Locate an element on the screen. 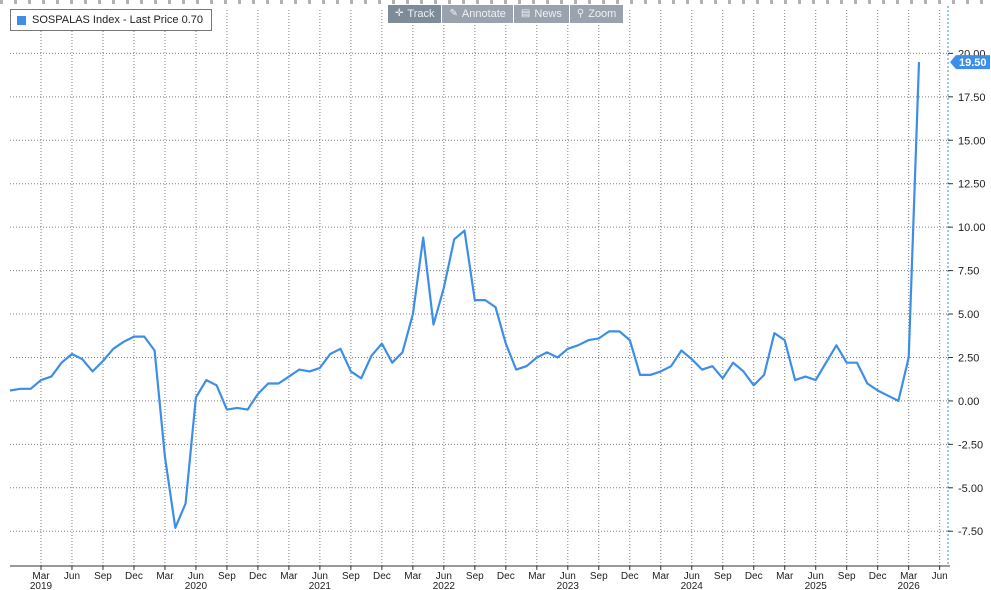 This screenshot has height=590, width=991. annotate-button: ✎ Annotate is located at coordinates (477, 14).